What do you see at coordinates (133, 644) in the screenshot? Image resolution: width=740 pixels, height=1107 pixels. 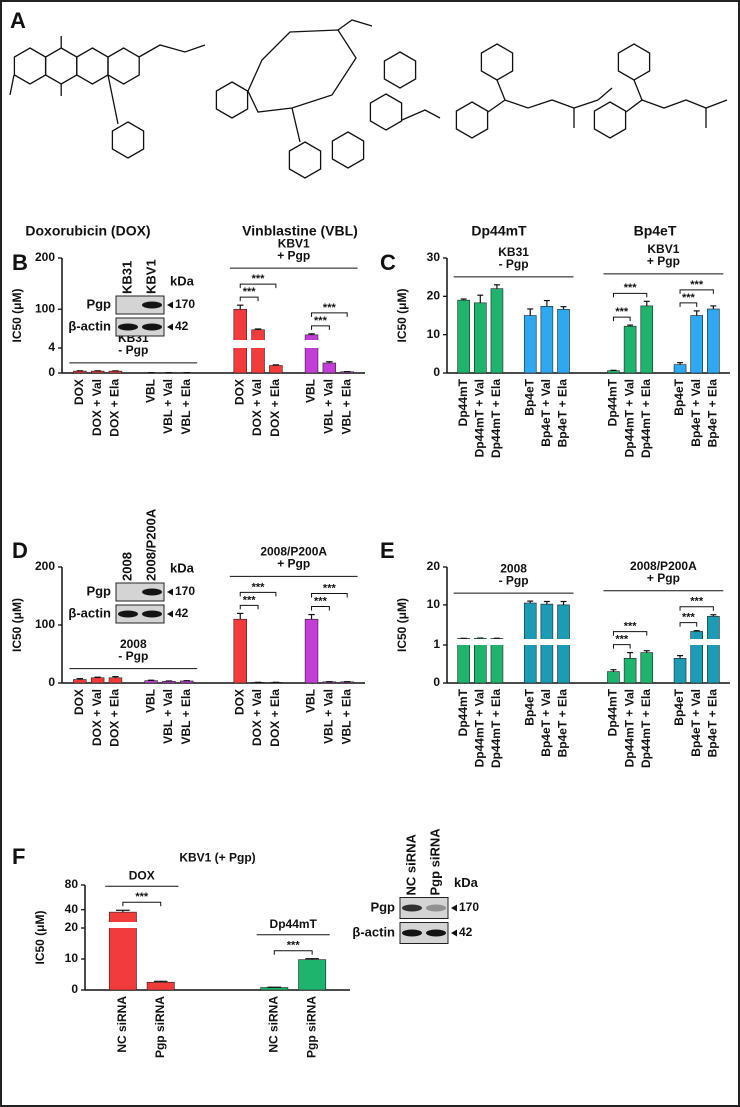 I see `group-label: 2008` at bounding box center [133, 644].